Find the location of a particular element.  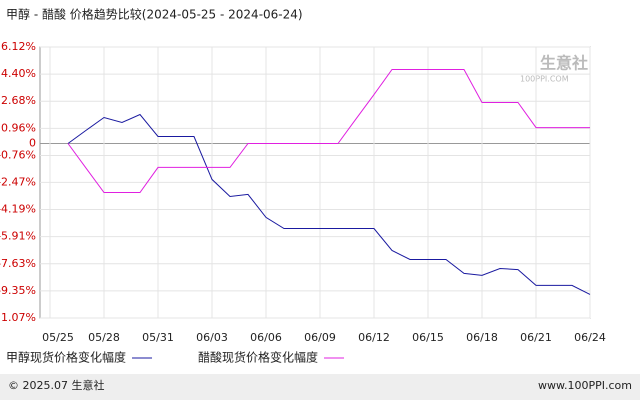

legend-label: 醋酸现货价格变化幅度 is located at coordinates (258, 357).